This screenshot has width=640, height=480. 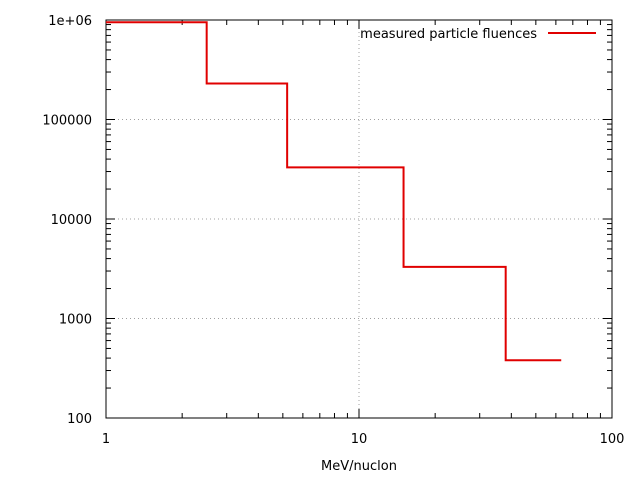 I want to click on legend: measured particle fluences, so click(x=478, y=34).